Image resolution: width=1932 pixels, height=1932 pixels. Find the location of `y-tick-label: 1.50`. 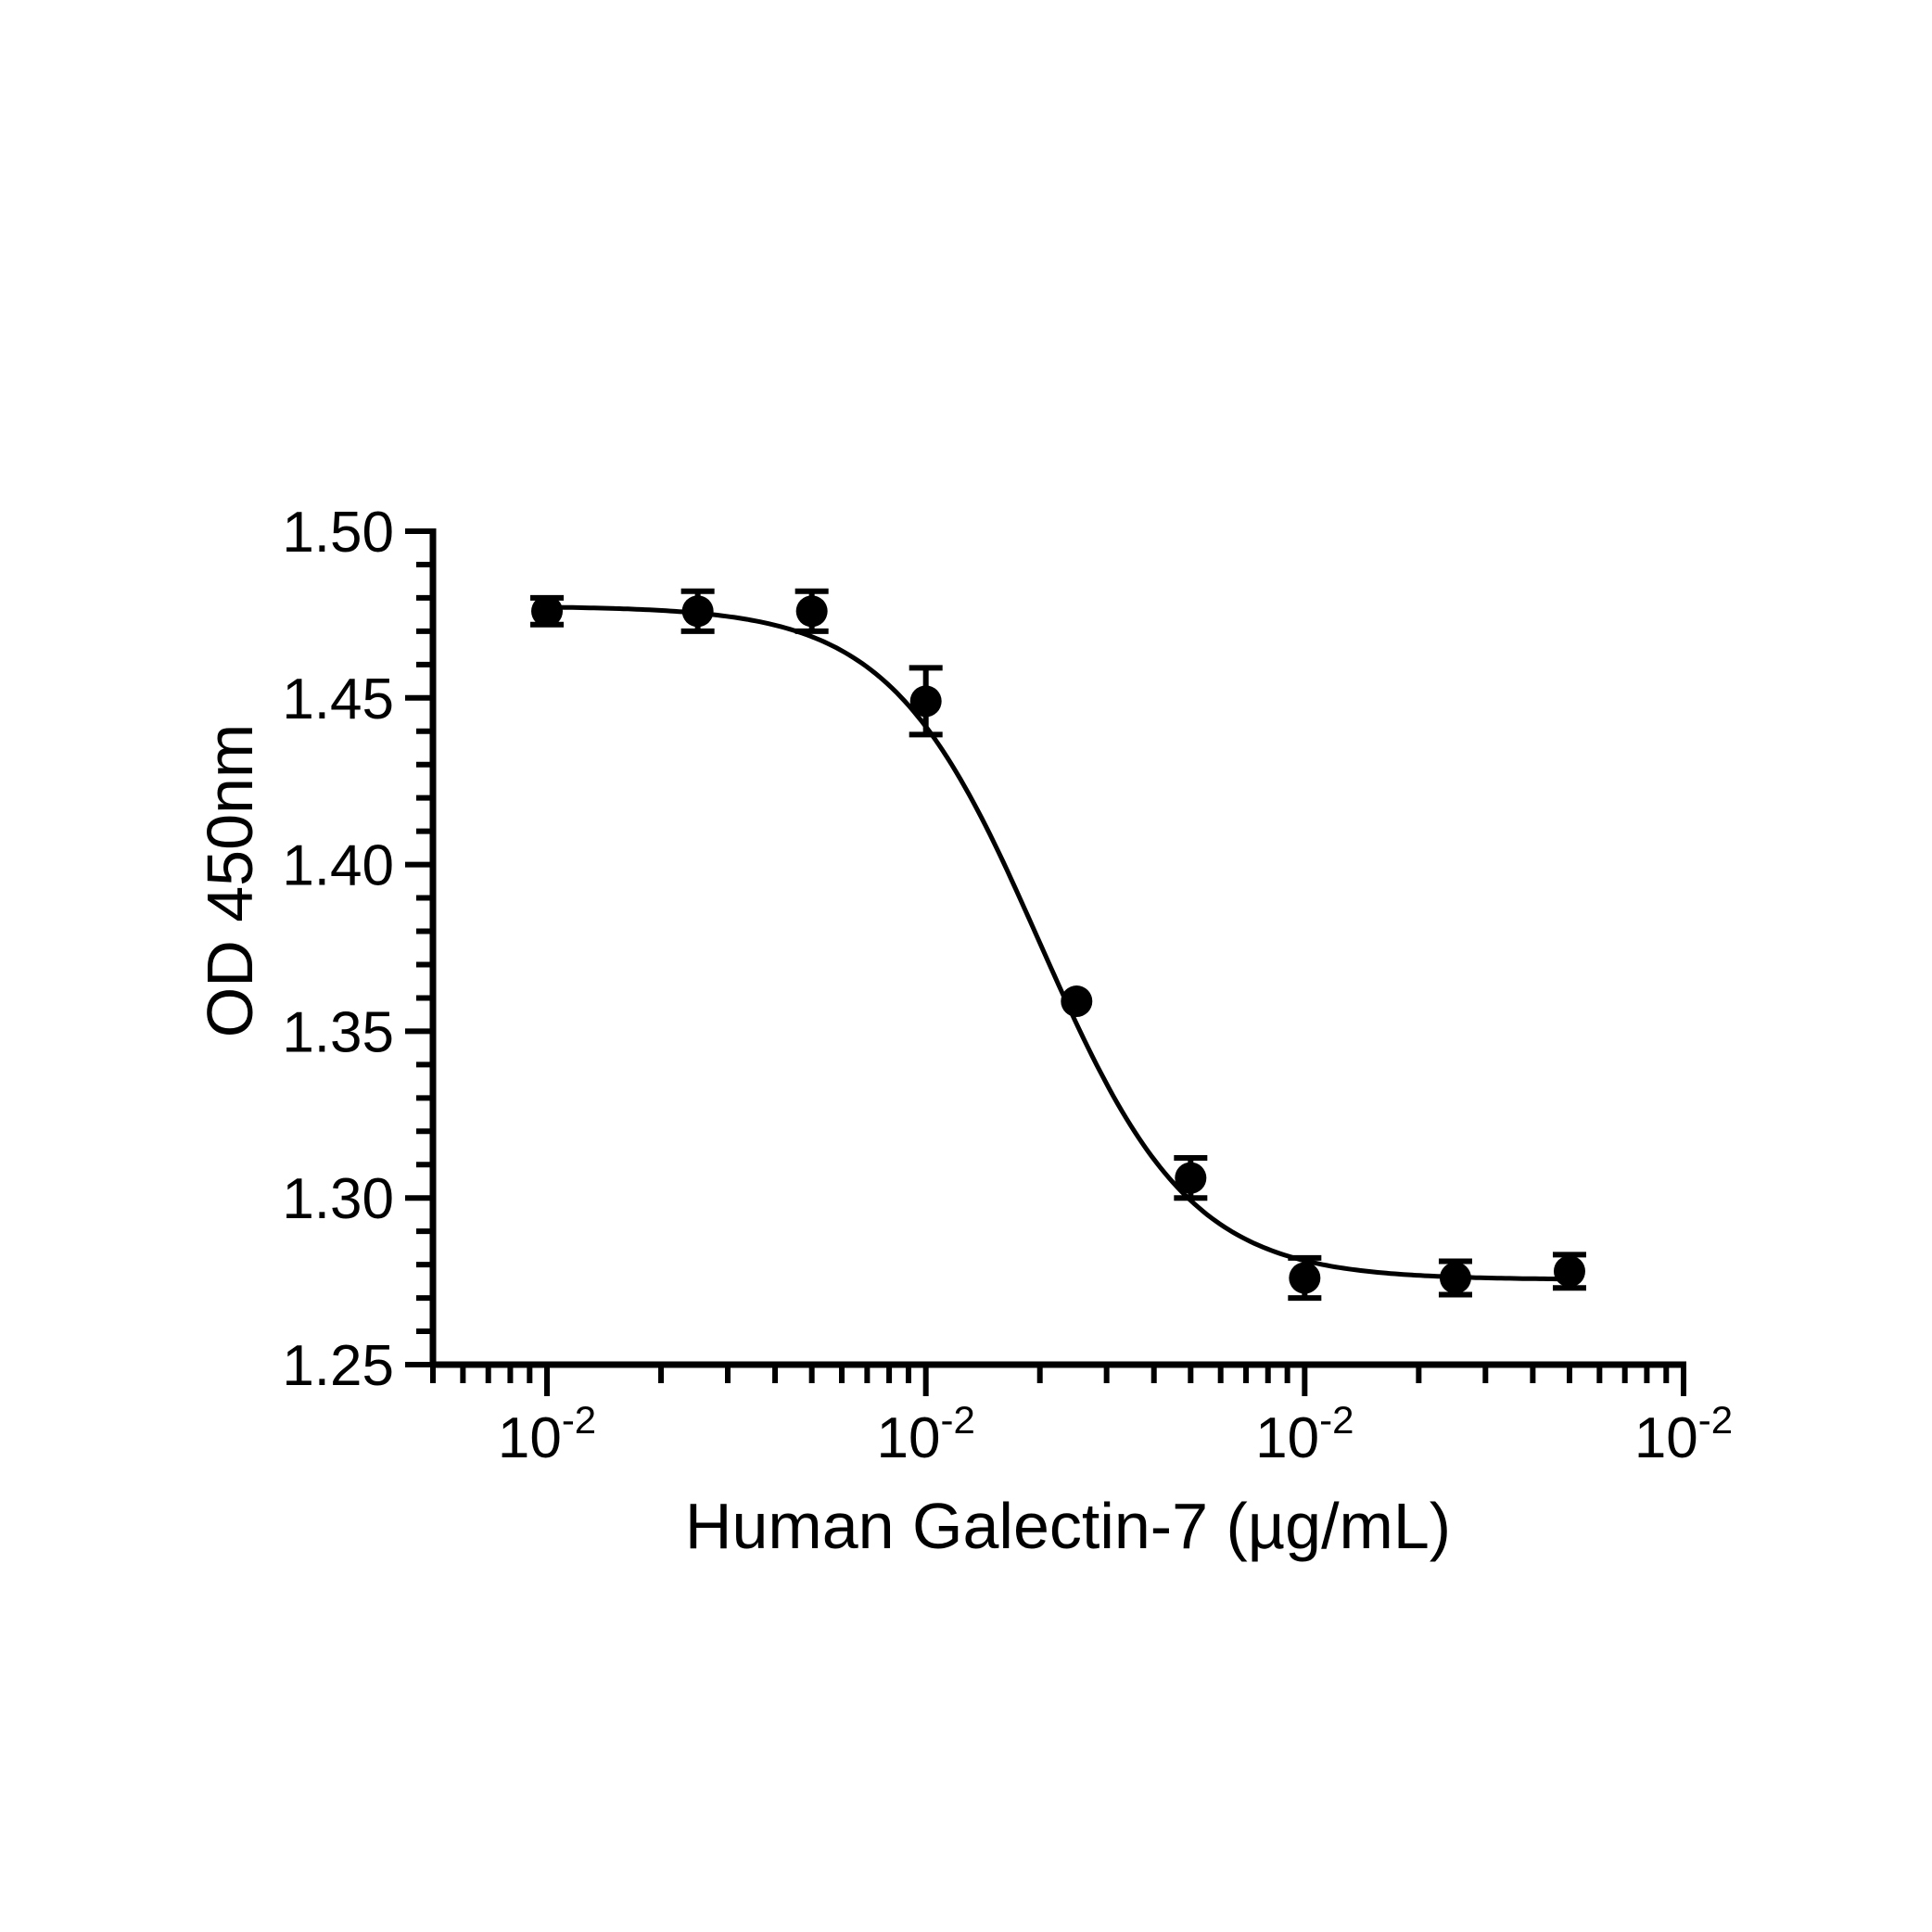

y-tick-label: 1.50 is located at coordinates (338, 533).